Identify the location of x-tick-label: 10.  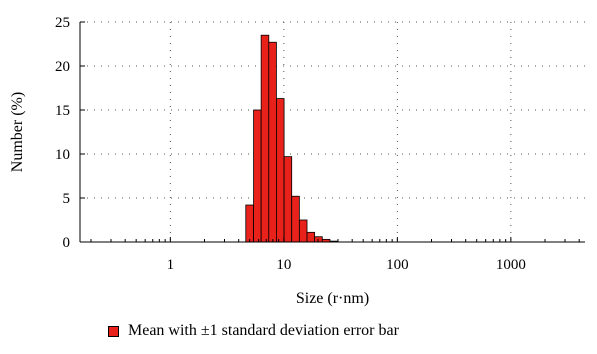
(283, 265).